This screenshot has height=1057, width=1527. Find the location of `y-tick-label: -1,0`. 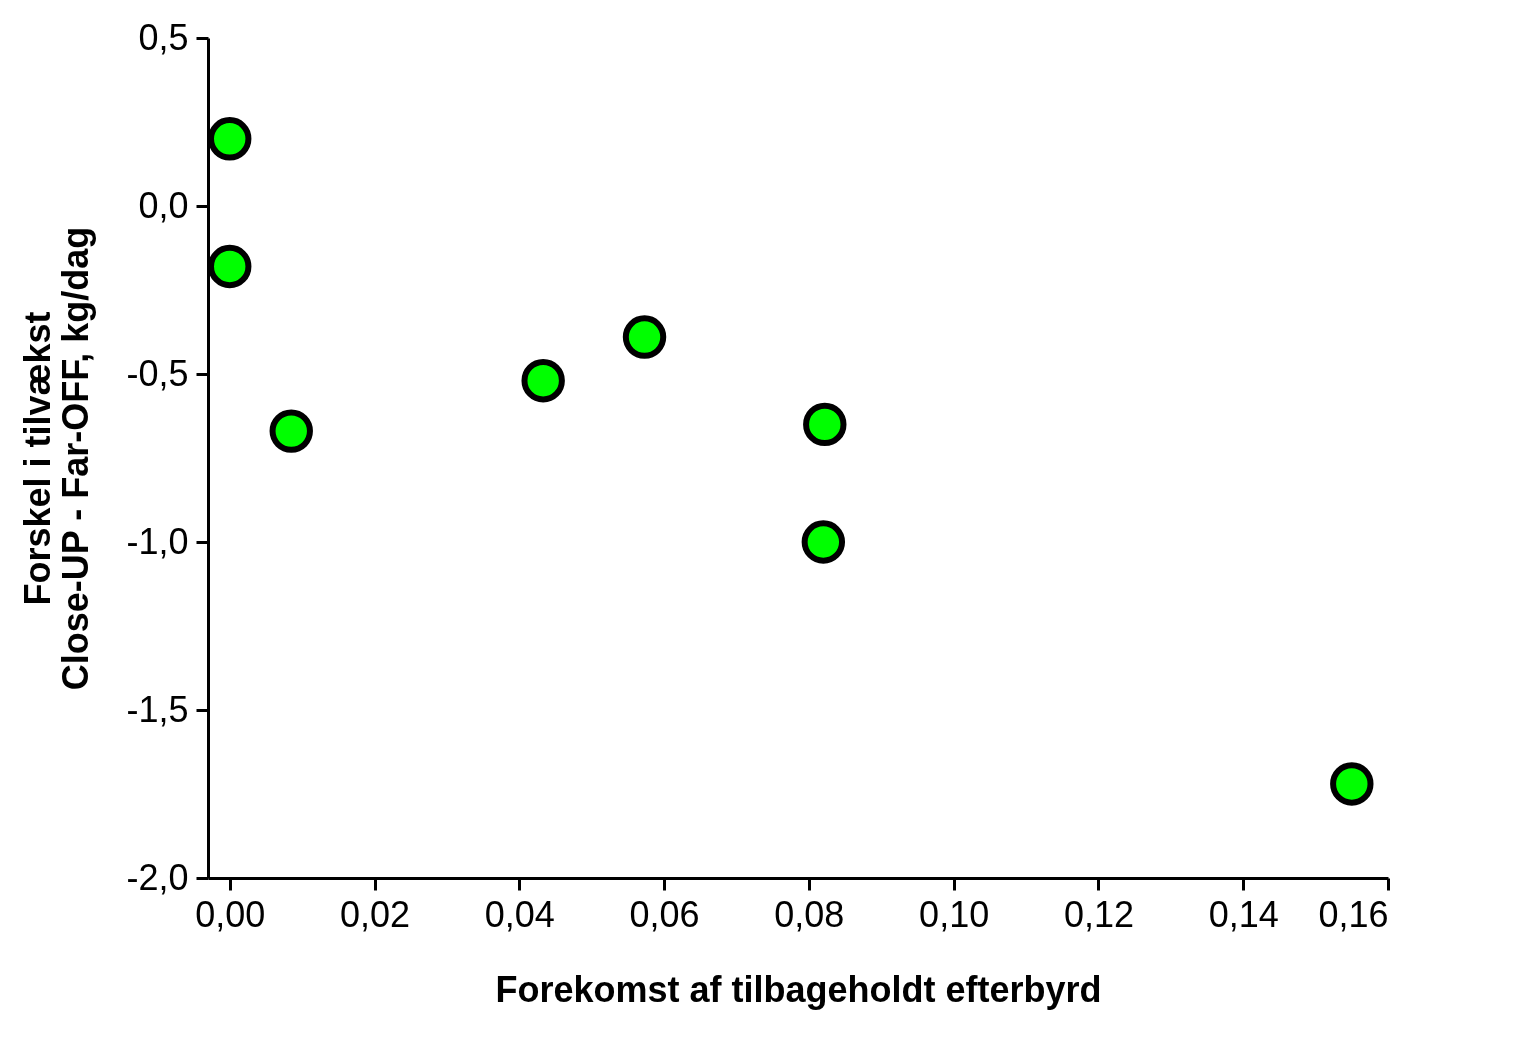

y-tick-label: -1,0 is located at coordinates (157, 541).